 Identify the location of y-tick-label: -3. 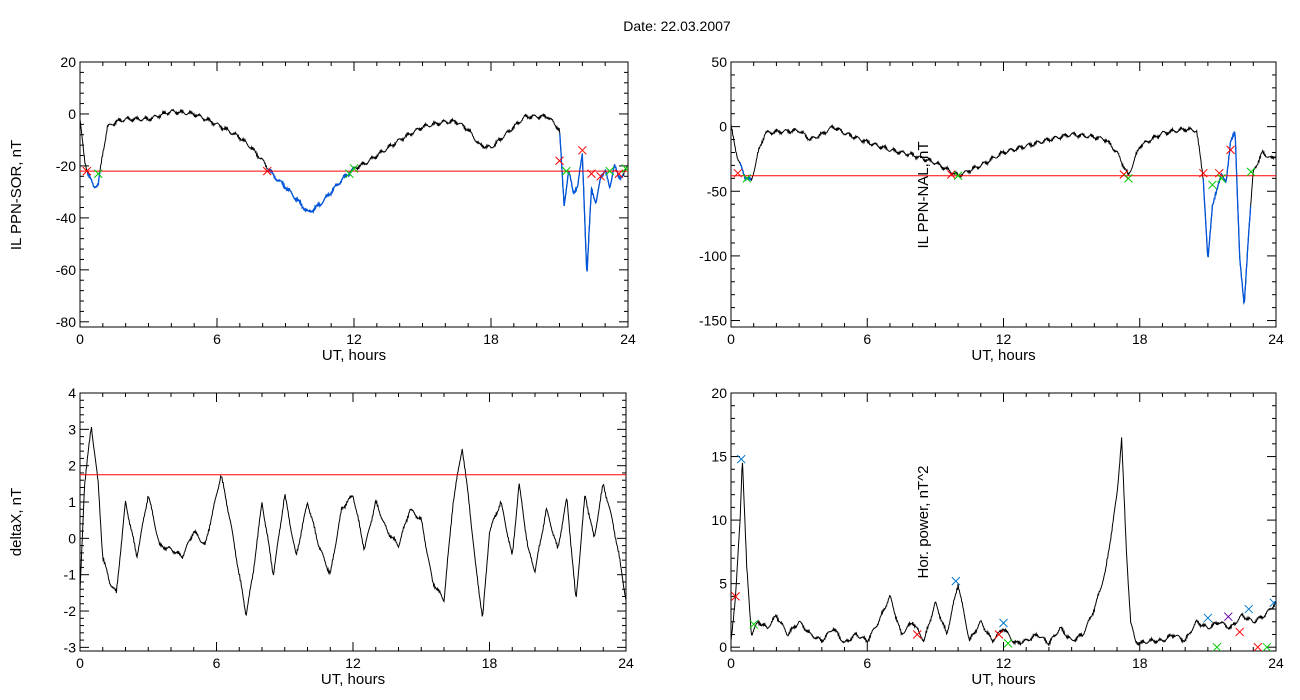
(70, 647).